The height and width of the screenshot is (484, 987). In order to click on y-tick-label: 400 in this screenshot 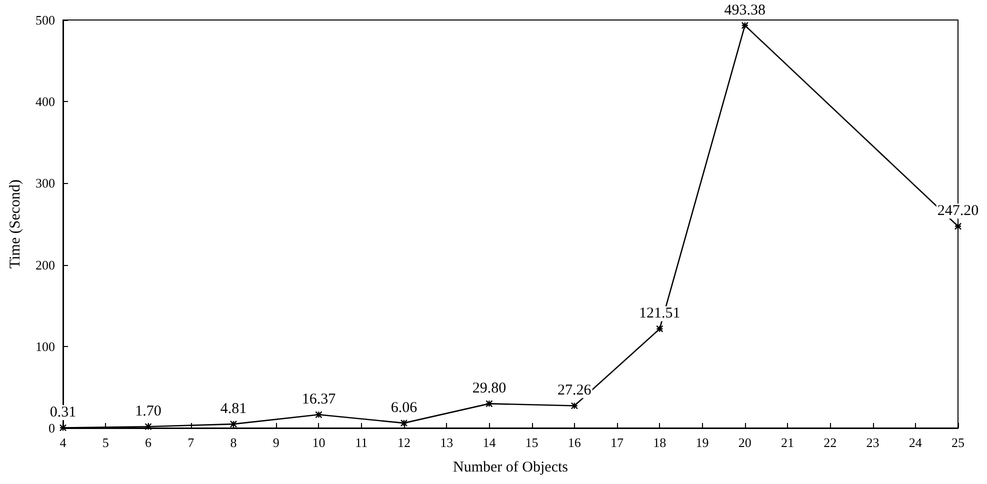, I will do `click(45, 102)`.